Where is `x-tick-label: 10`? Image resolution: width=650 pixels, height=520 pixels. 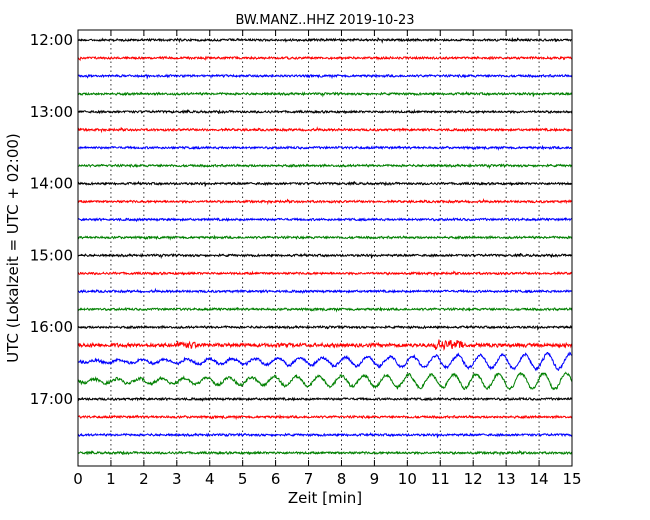 x-tick-label: 10 is located at coordinates (407, 479).